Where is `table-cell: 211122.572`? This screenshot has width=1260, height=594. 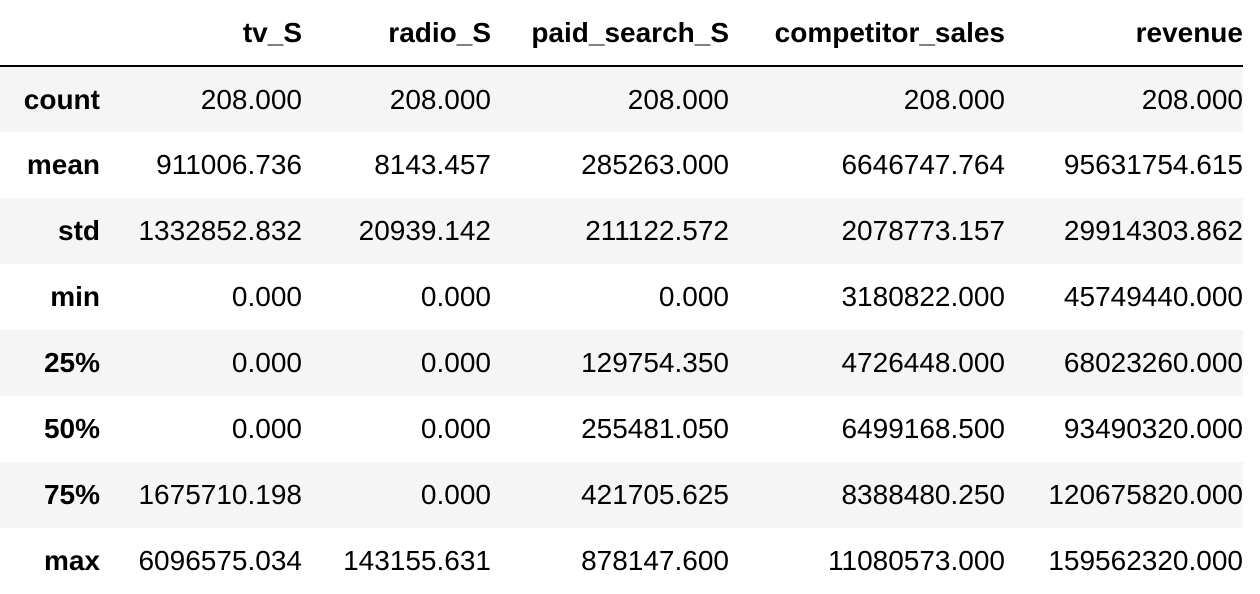 table-cell: 211122.572 is located at coordinates (657, 230).